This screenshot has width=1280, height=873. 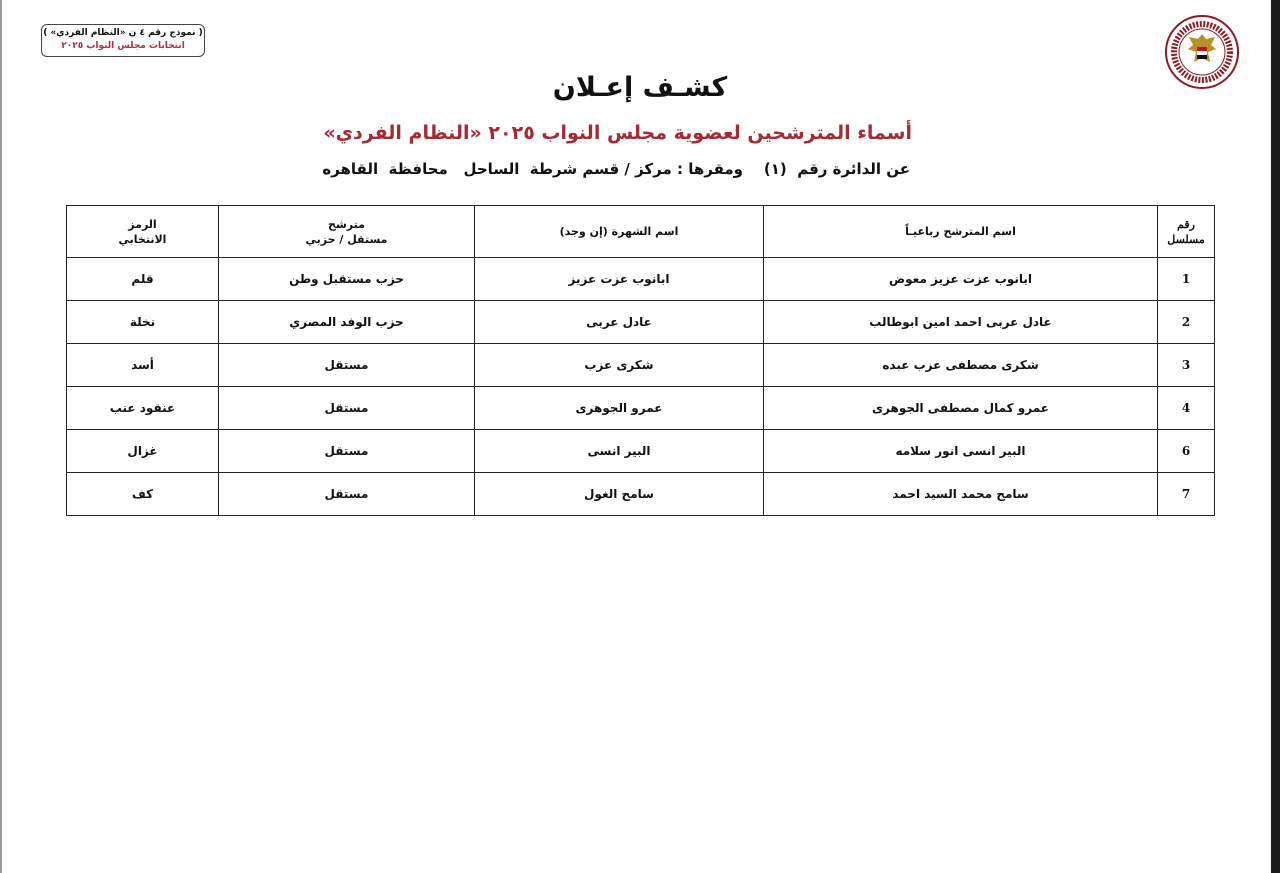 I want to click on serial-cell: 4, so click(x=1186, y=408).